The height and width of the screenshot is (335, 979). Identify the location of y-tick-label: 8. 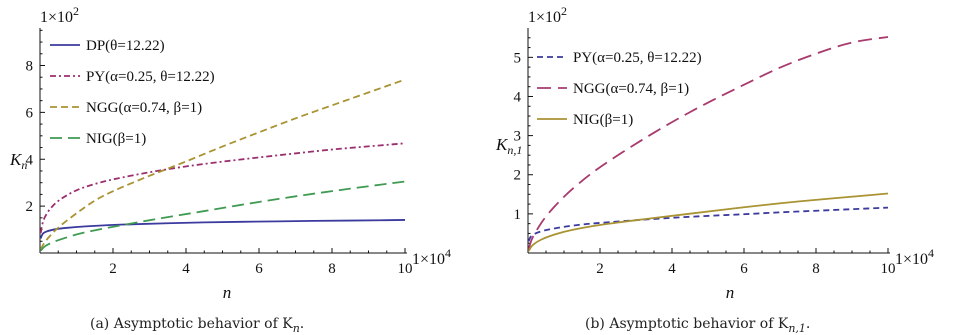
(30, 67).